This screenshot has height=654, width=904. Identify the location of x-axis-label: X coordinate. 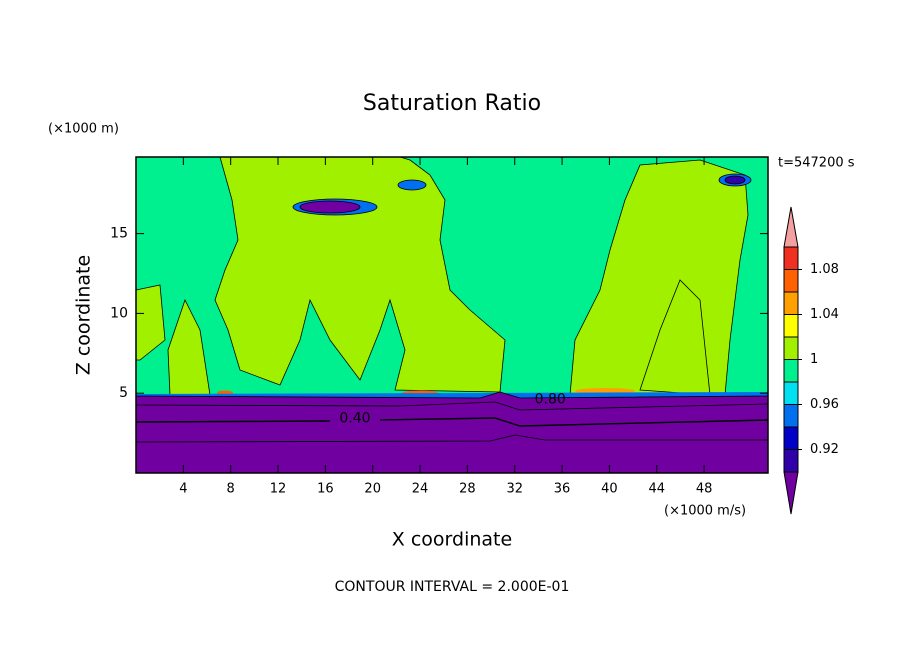
(452, 540).